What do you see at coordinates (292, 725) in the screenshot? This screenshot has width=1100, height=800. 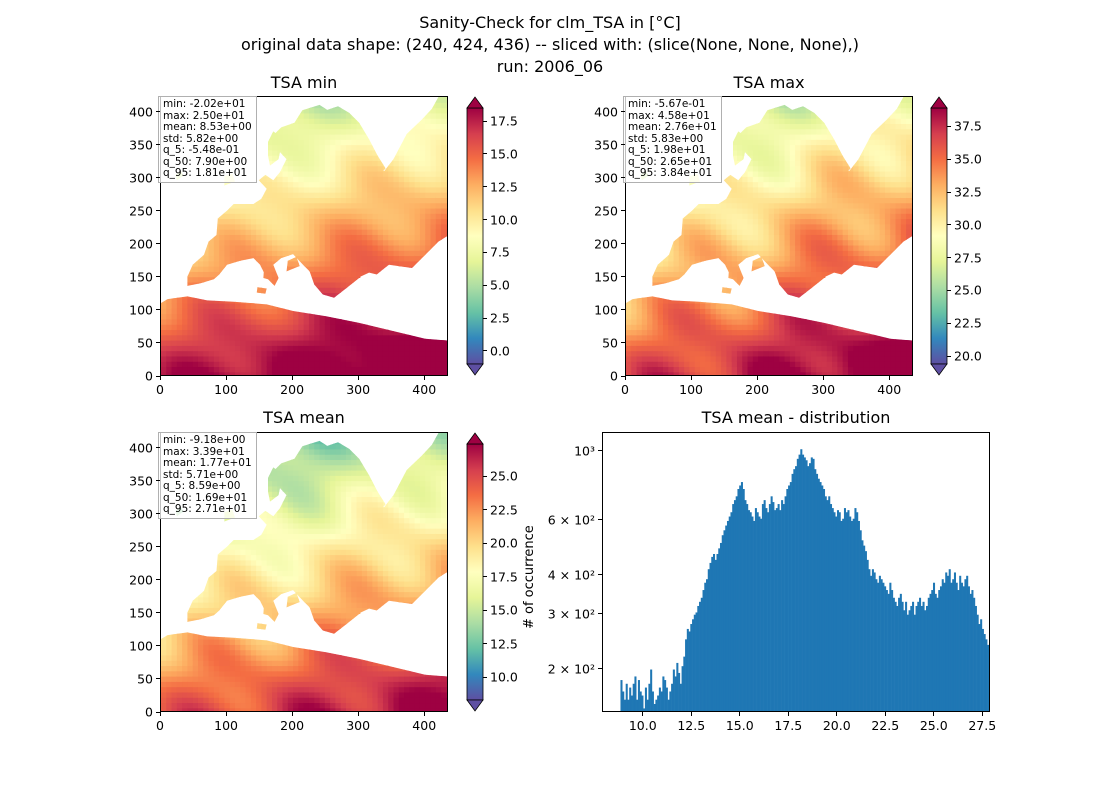 I see `x-tick-label: 200` at bounding box center [292, 725].